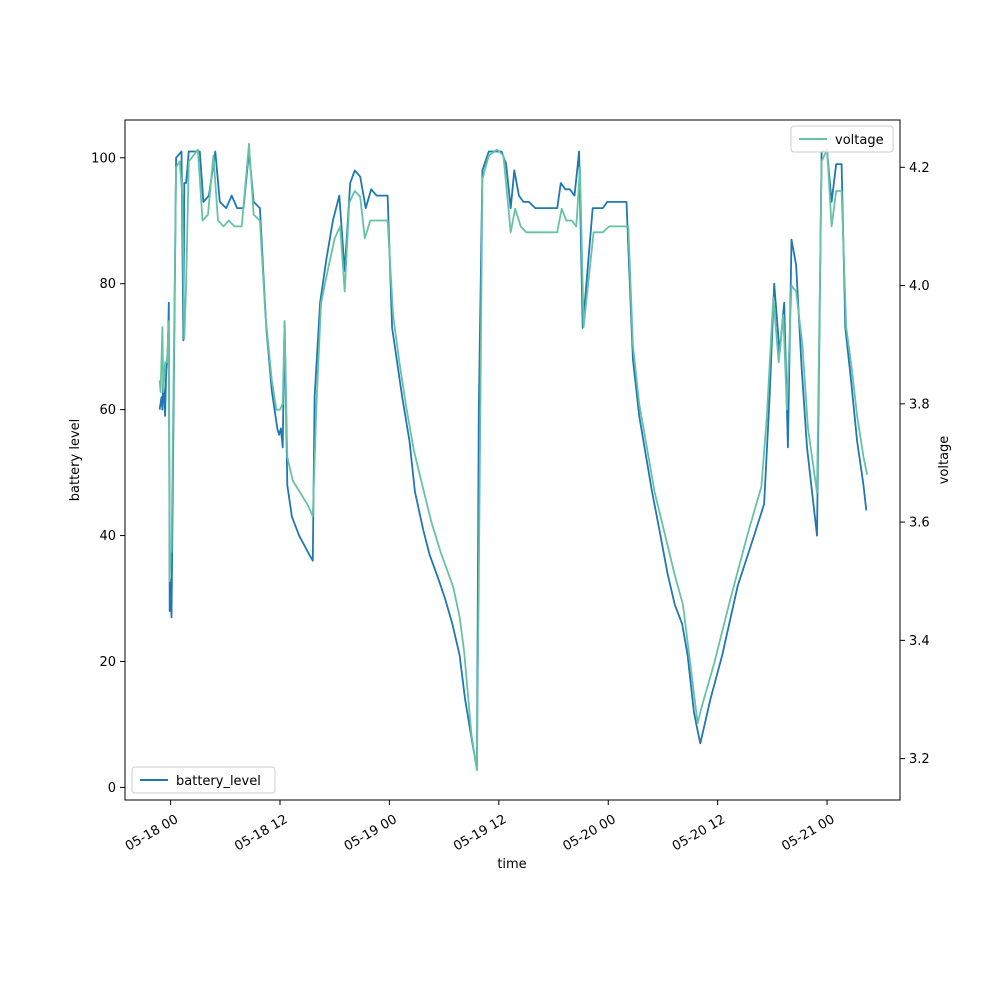 The image size is (1000, 1000). Describe the element at coordinates (107, 410) in the screenshot. I see `left-y-tick-label: 60` at that location.